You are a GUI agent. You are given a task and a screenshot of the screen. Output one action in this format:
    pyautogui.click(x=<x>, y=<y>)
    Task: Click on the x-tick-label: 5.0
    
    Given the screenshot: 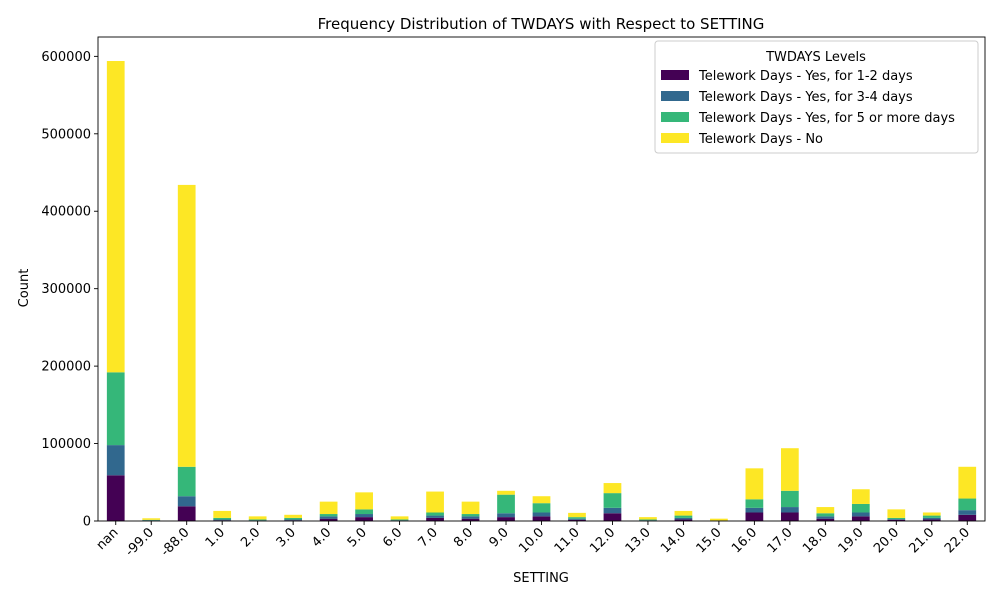 What is the action you would take?
    pyautogui.click(x=357, y=537)
    